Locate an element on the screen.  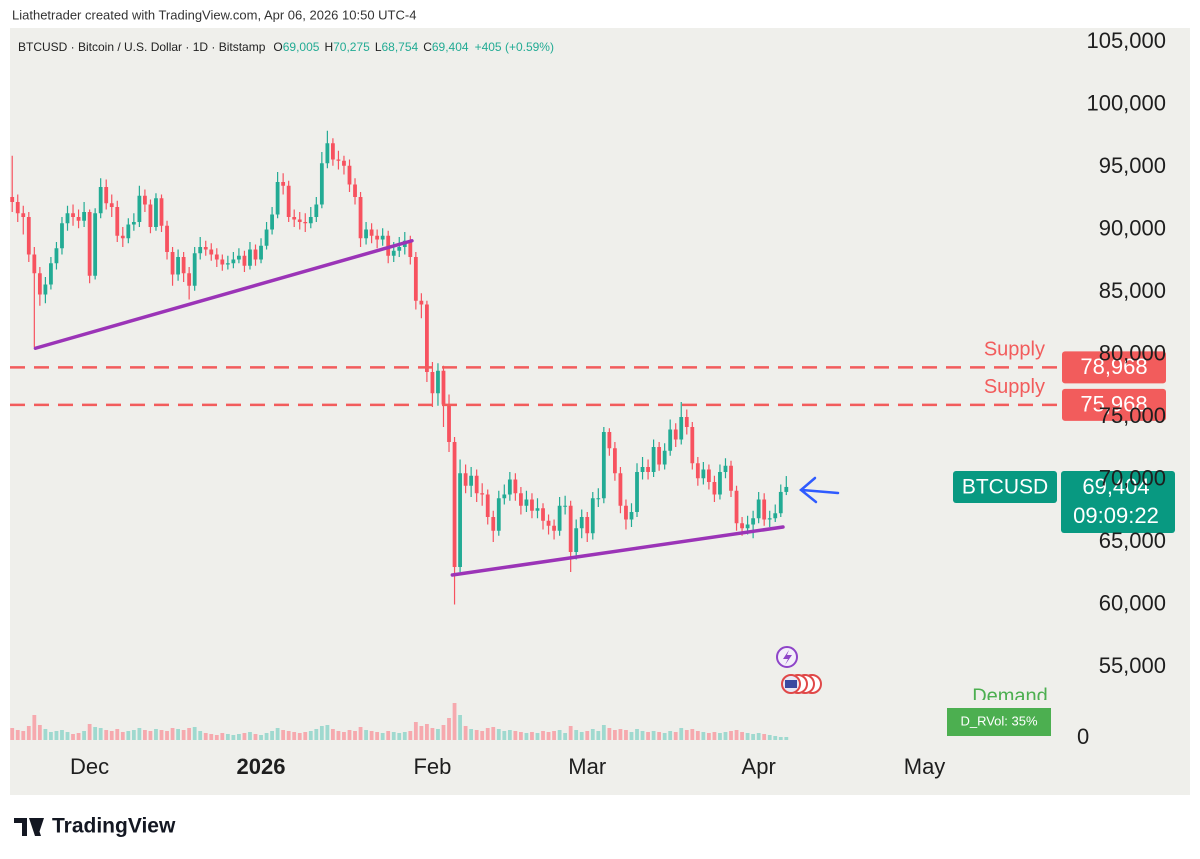
volume-tick-label: 0 is located at coordinates (1083, 736).